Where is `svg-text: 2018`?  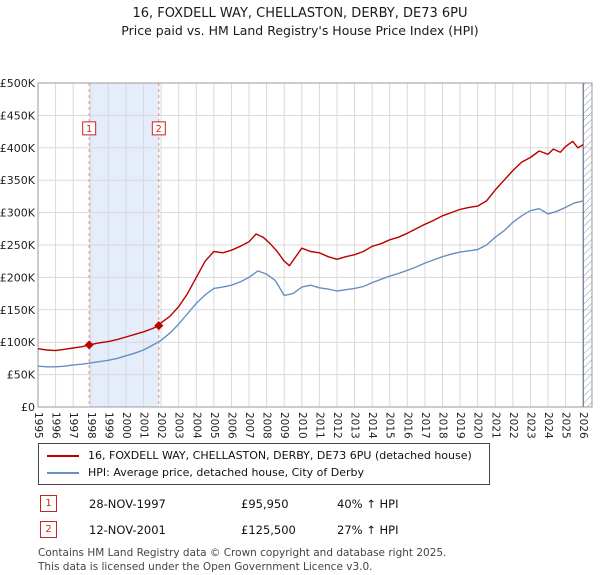 svg-text: 2018 is located at coordinates (443, 425).